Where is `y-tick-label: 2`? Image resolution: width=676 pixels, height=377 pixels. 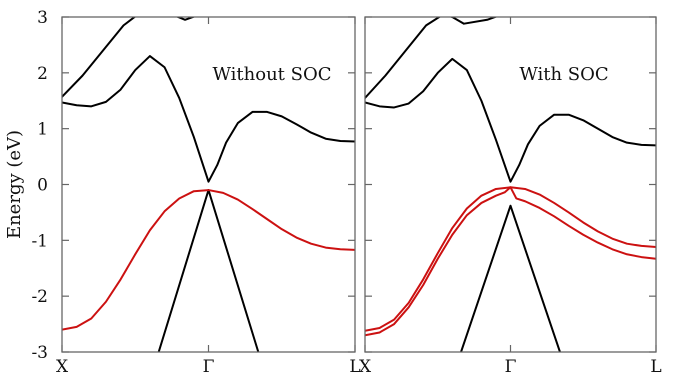
y-tick-label: 2 is located at coordinates (42, 74).